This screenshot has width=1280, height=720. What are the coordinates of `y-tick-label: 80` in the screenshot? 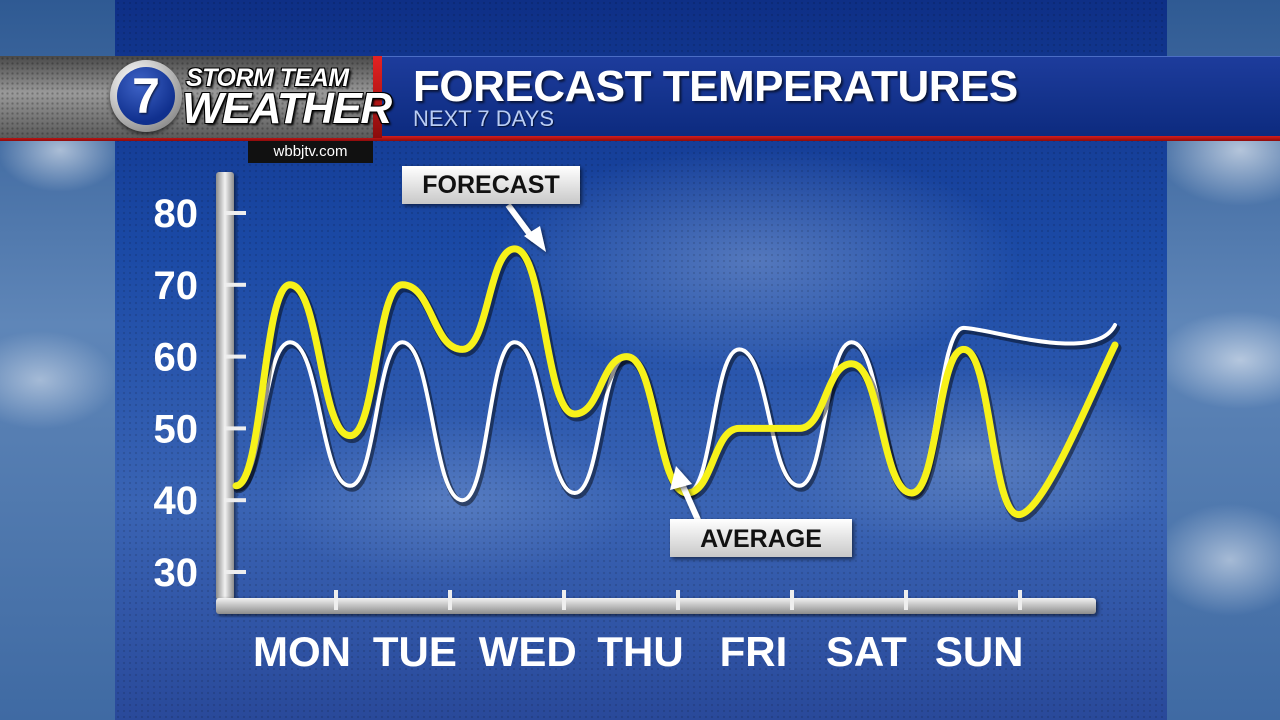 It's located at (176, 214).